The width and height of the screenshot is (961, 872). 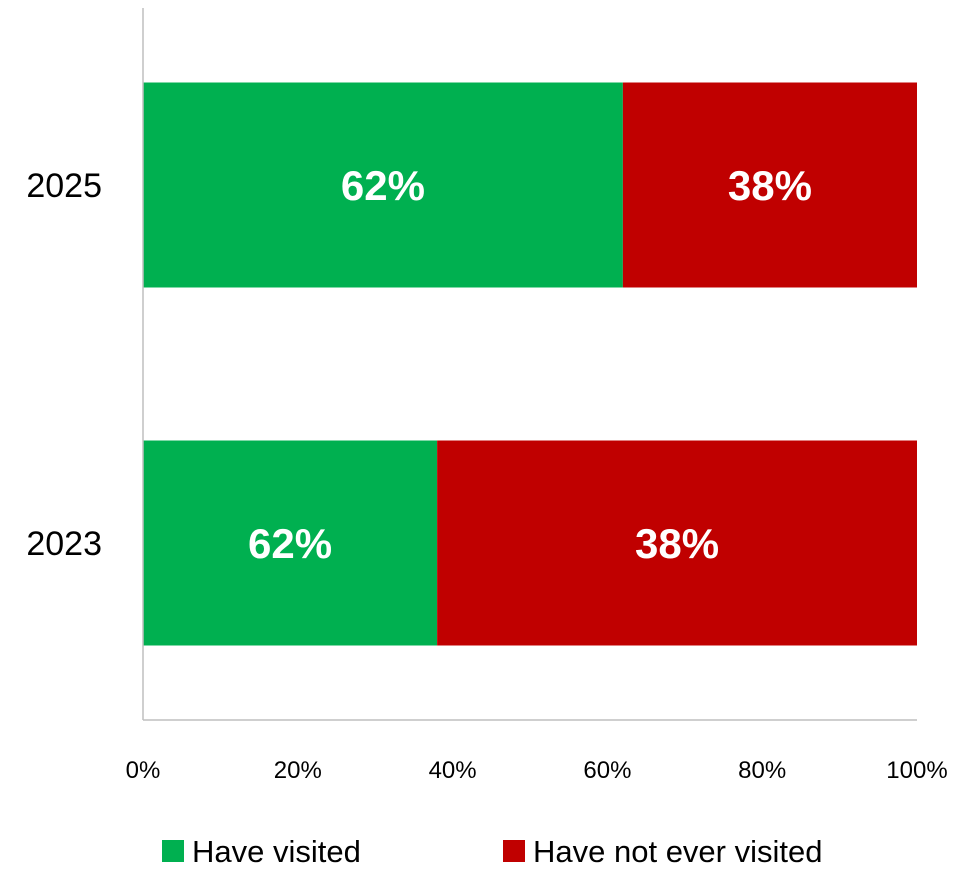 What do you see at coordinates (298, 770) in the screenshot?
I see `x-tick-label: 20%` at bounding box center [298, 770].